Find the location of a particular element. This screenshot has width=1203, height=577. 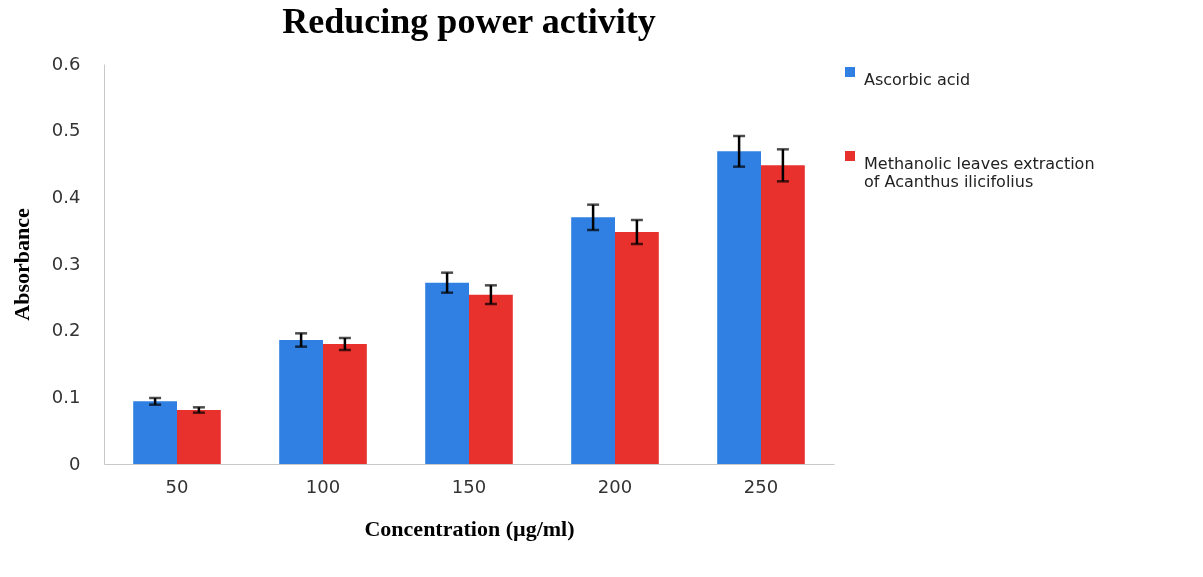

y-tick-label: 0.6 is located at coordinates (66, 63).